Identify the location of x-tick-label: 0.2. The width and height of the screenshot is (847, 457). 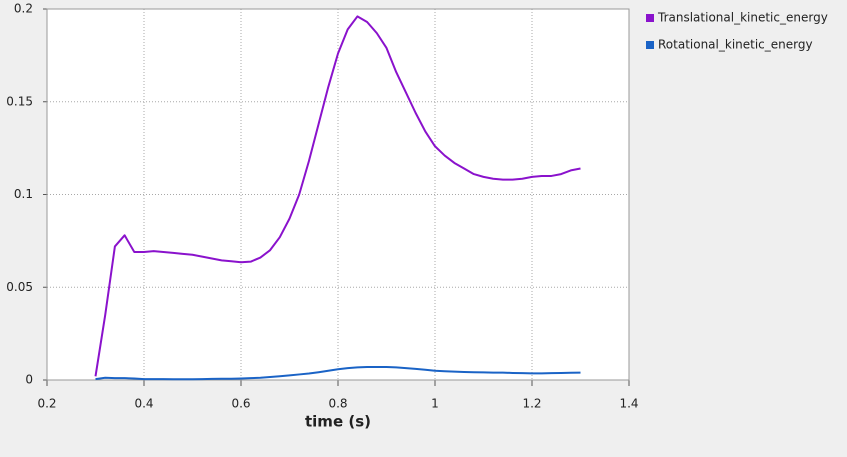
(46, 404).